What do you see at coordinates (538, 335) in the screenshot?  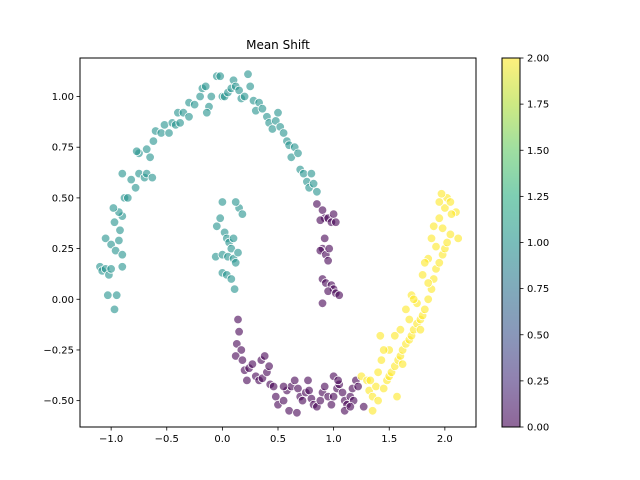 I see `colorbar-tick-label: 0.50` at bounding box center [538, 335].